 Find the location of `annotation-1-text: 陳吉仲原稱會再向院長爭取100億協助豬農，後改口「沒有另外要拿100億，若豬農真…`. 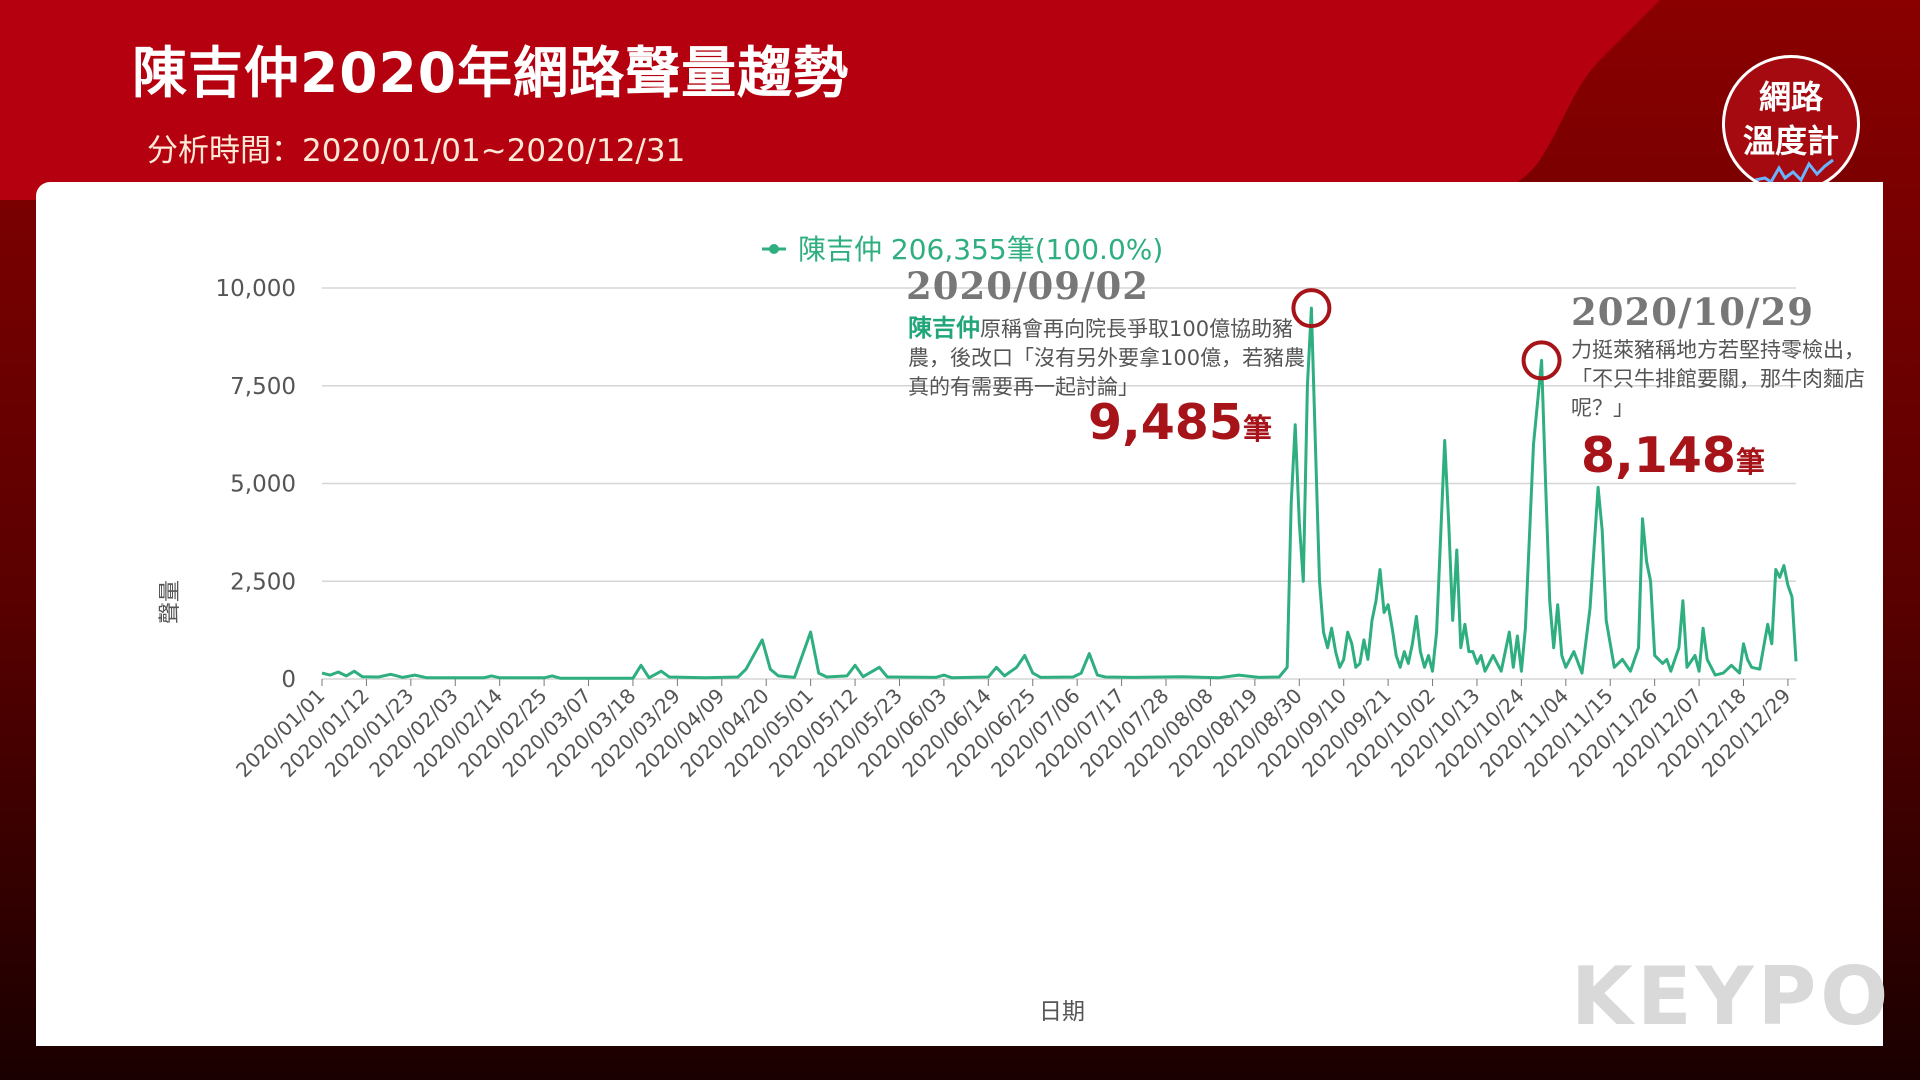

annotation-1-text: 陳吉仲原稱會再向院長爭取100億協助豬農，後改口「沒有另外要拿100億，若豬農真… is located at coordinates (1113, 358).